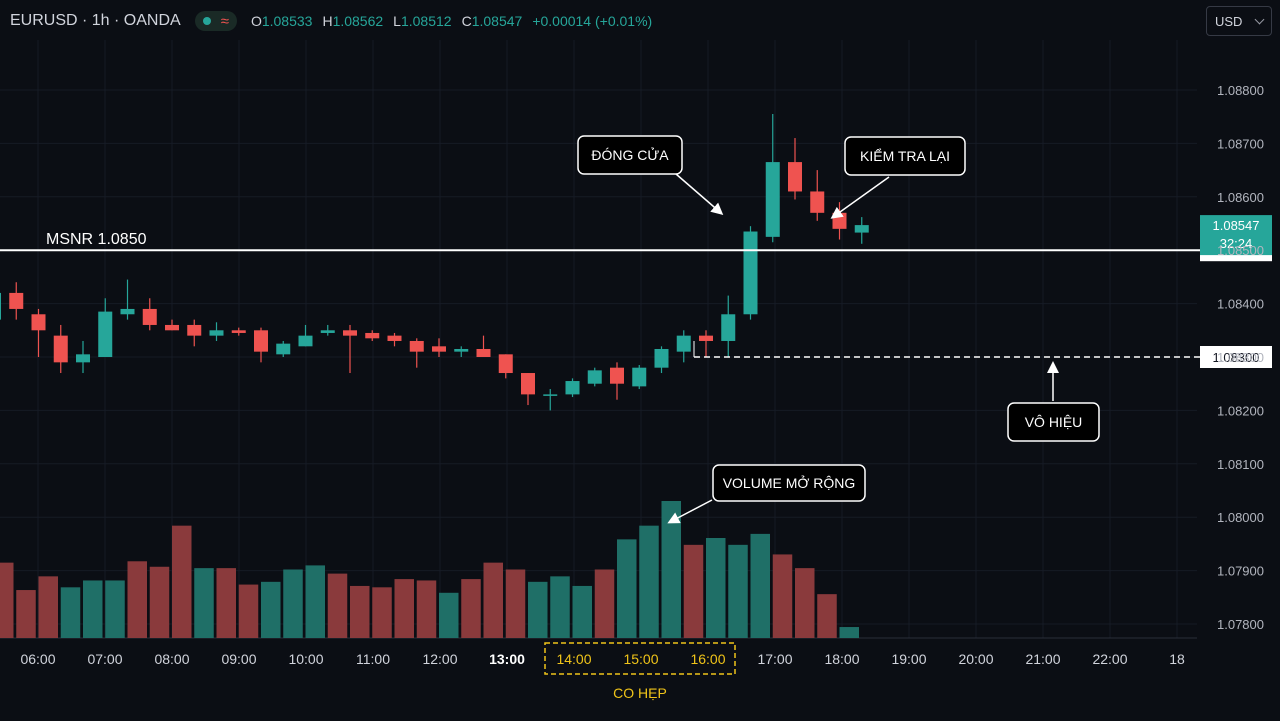  What do you see at coordinates (905, 156) in the screenshot?
I see `retest-annotation-box` at bounding box center [905, 156].